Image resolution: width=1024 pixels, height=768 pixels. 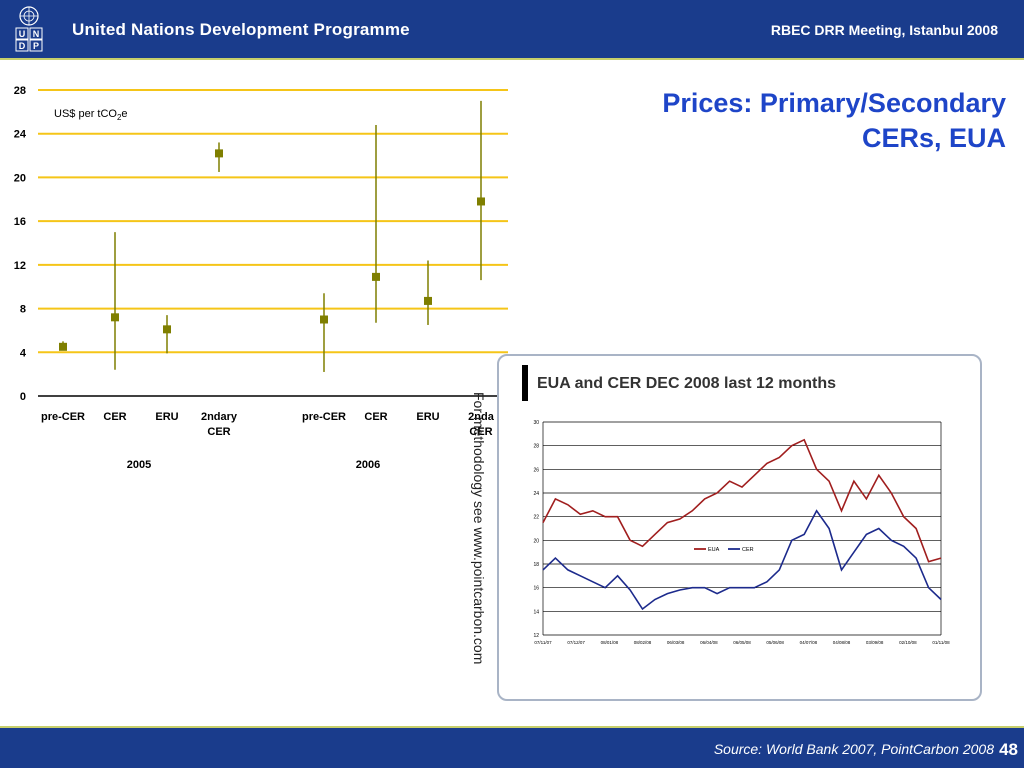 I want to click on x-tick-label: 05/06/08, so click(x=775, y=642).